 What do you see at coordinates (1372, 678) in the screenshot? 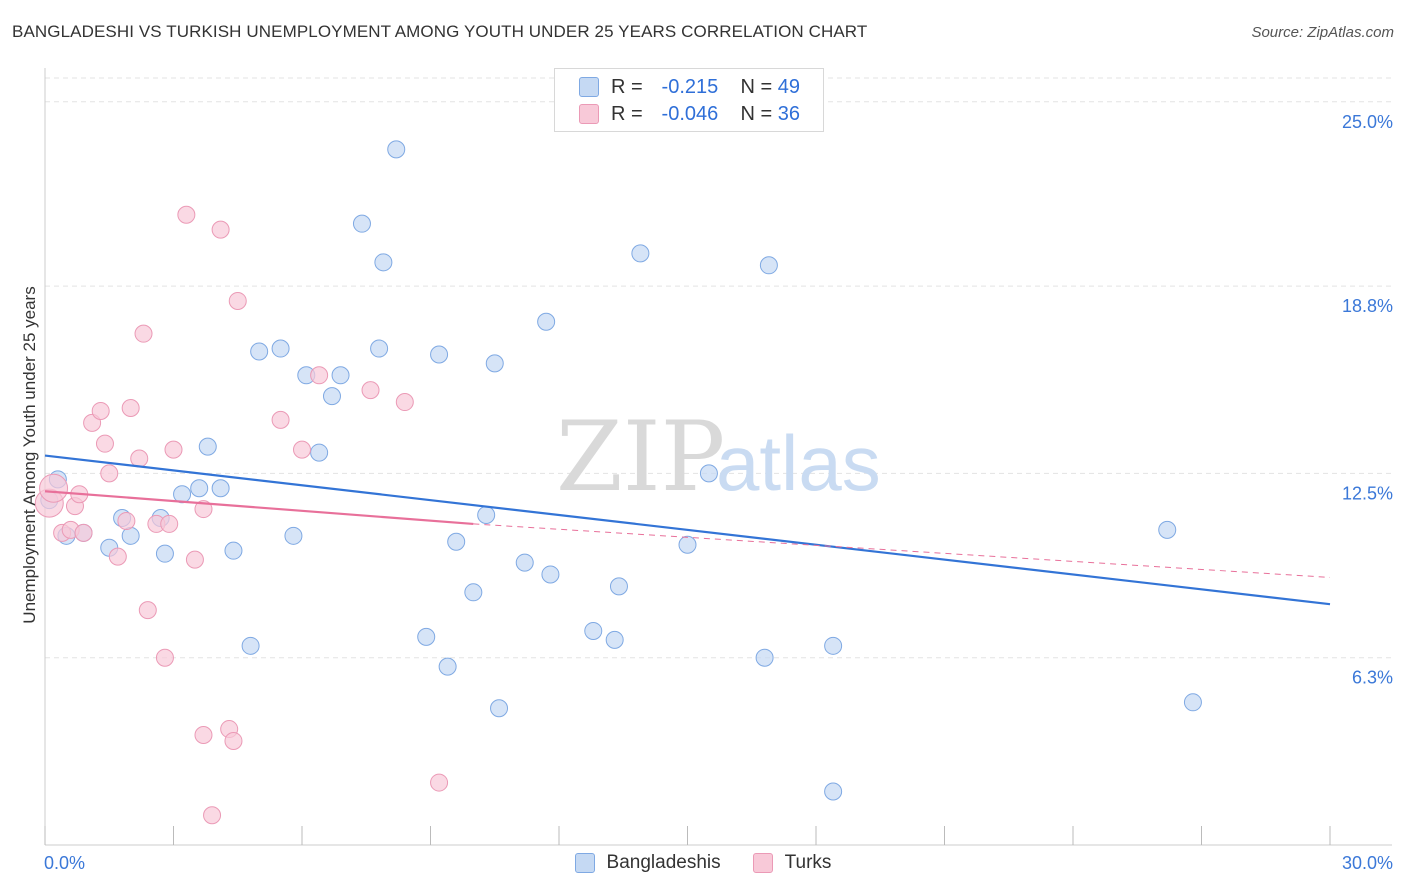
I see `y-tick-label: 6.3%` at bounding box center [1372, 678].